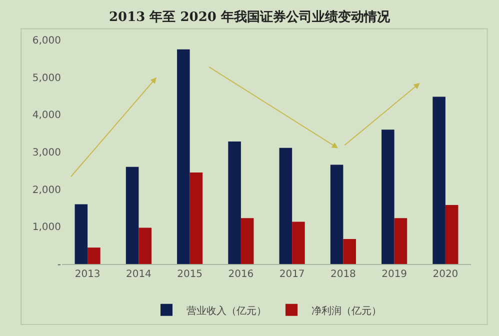 The image size is (499, 336). Describe the element at coordinates (347, 310) in the screenshot. I see `legend-label: 净利润（亿元）` at that location.